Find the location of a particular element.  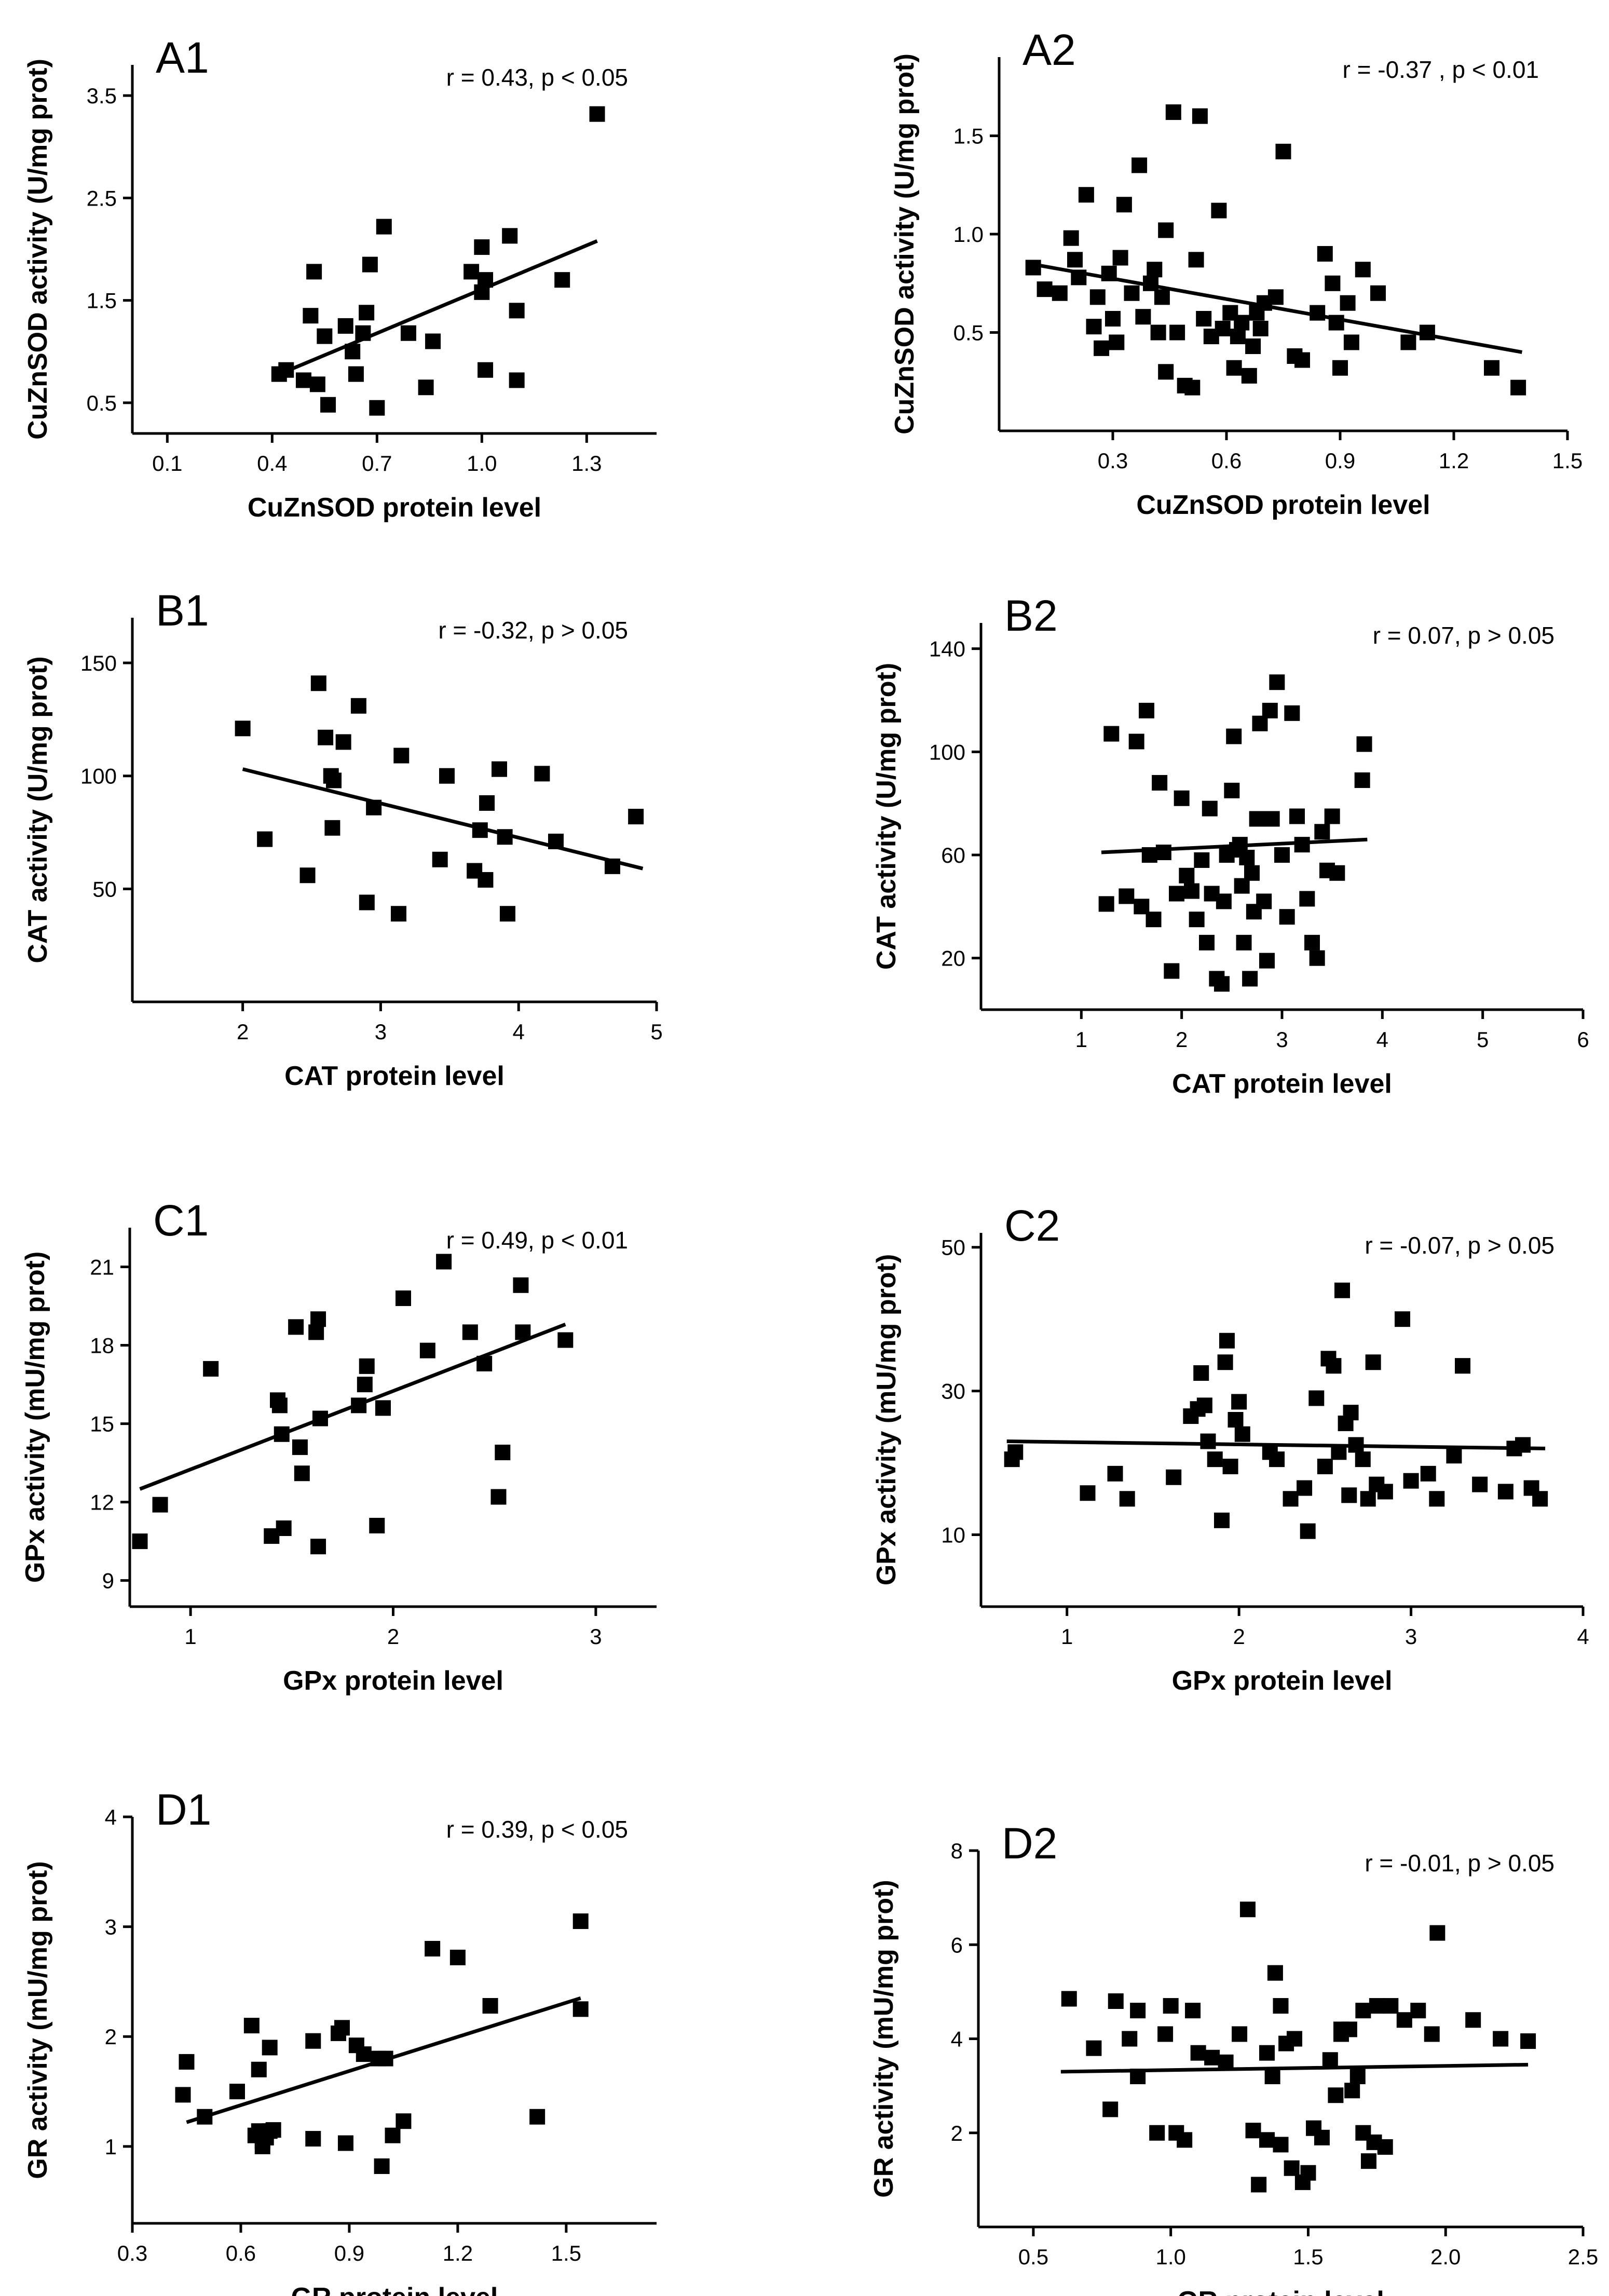

y-tick-label: 1.5 is located at coordinates (102, 301).